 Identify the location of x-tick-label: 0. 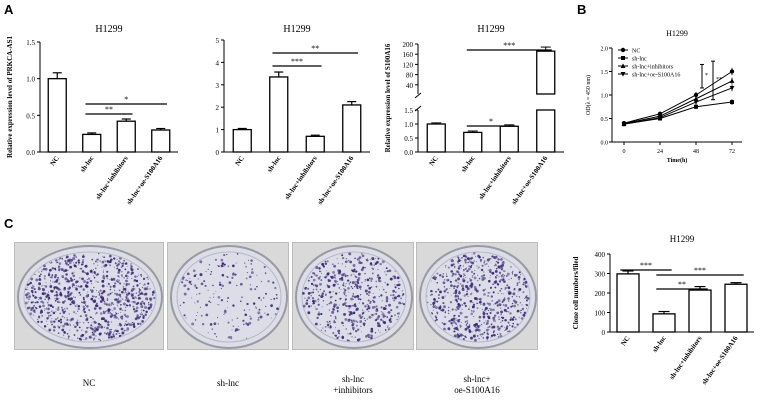
(624, 152).